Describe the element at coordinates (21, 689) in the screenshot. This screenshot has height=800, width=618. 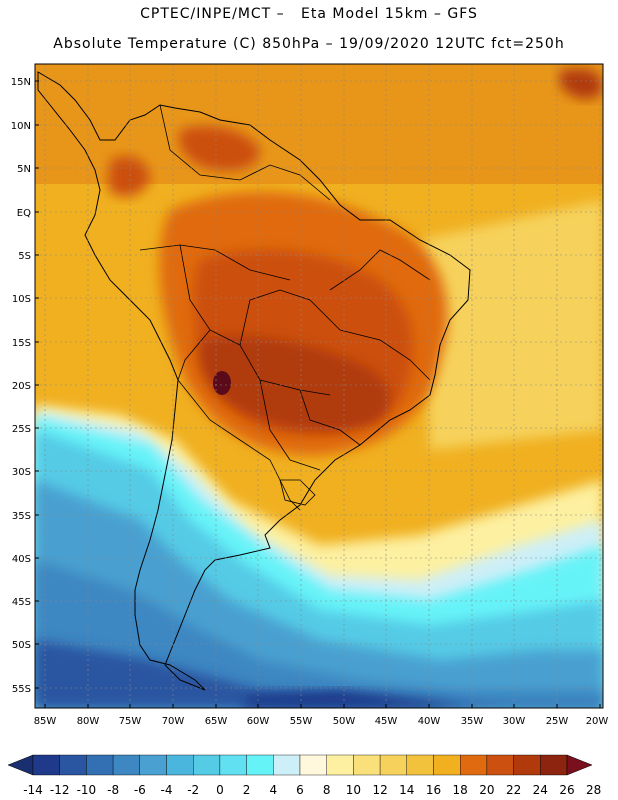
I see `lat-label: 55S` at that location.